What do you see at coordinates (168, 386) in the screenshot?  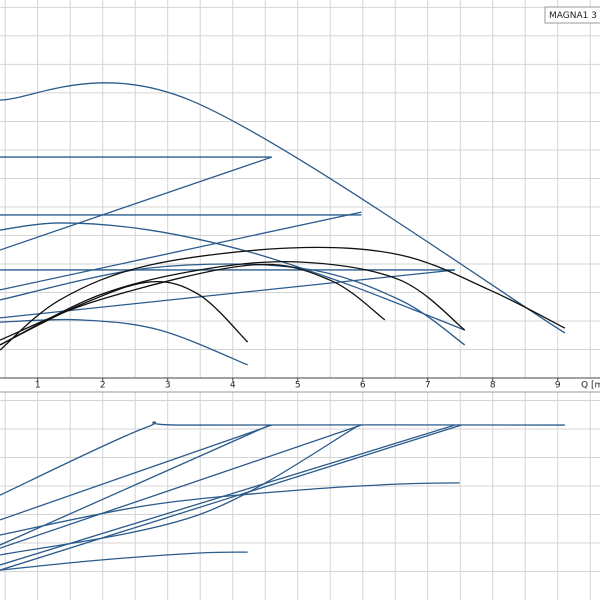 I see `x-tick-label: 3` at bounding box center [168, 386].